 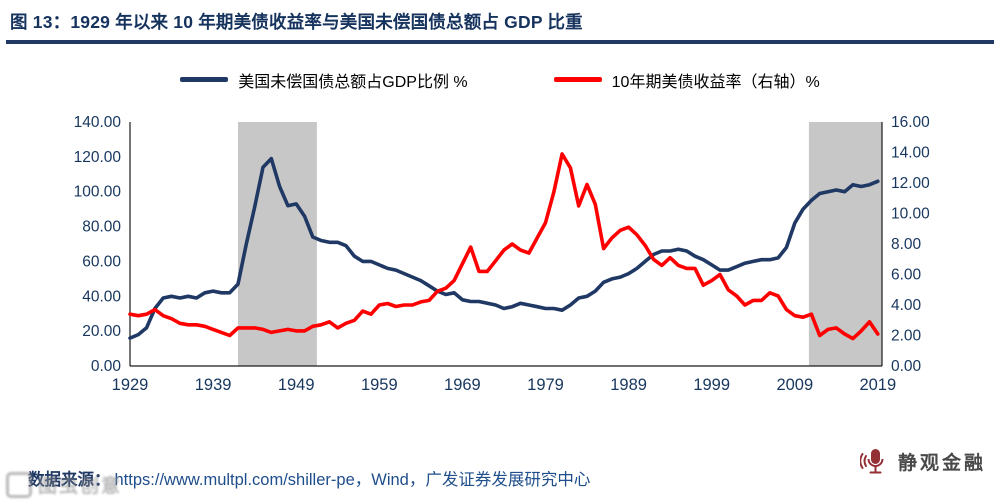 What do you see at coordinates (98, 122) in the screenshot?
I see `svg-text: 140.00` at bounding box center [98, 122].